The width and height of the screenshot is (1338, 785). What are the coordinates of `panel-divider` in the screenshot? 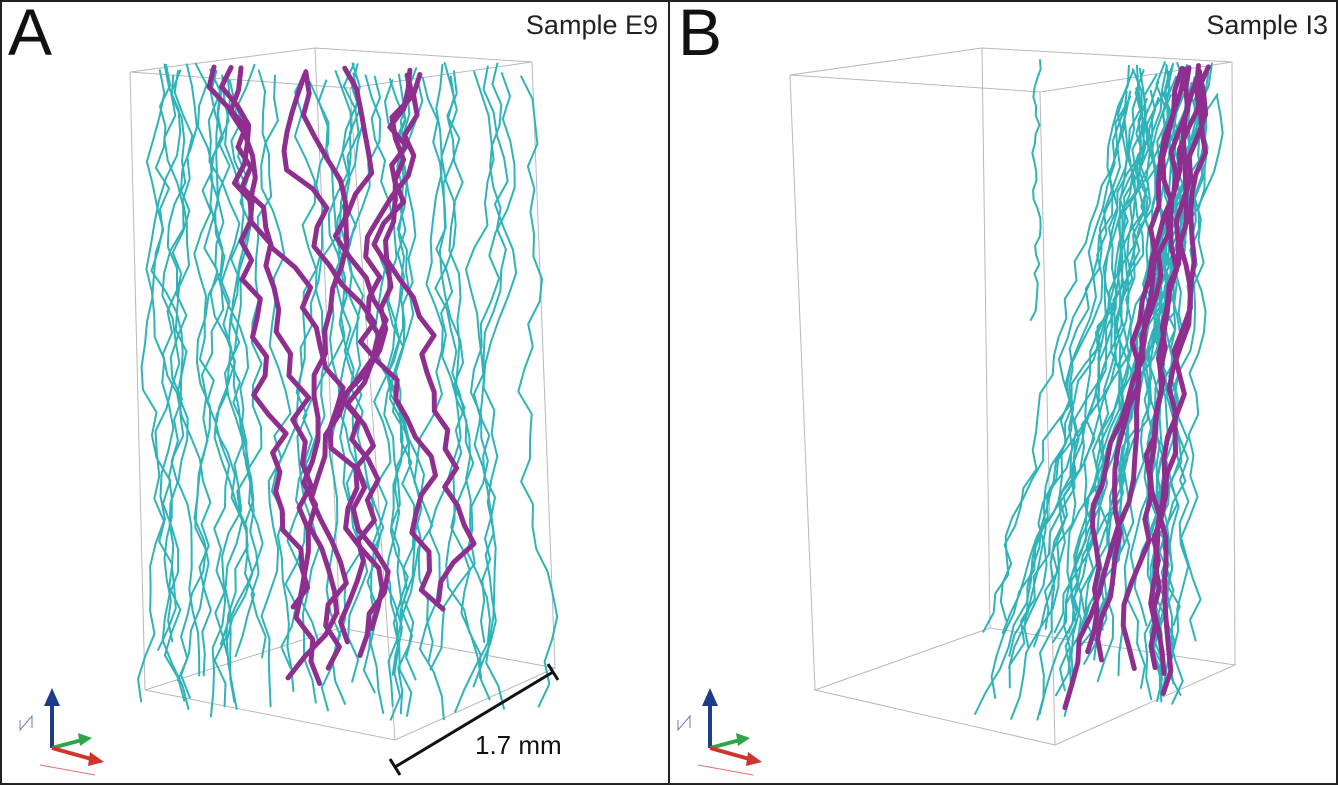 It's located at (669, 392).